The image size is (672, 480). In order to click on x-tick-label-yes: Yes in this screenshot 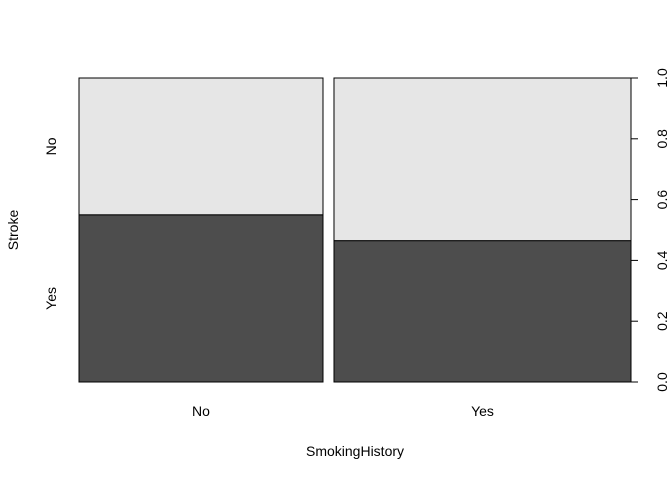, I will do `click(482, 411)`.